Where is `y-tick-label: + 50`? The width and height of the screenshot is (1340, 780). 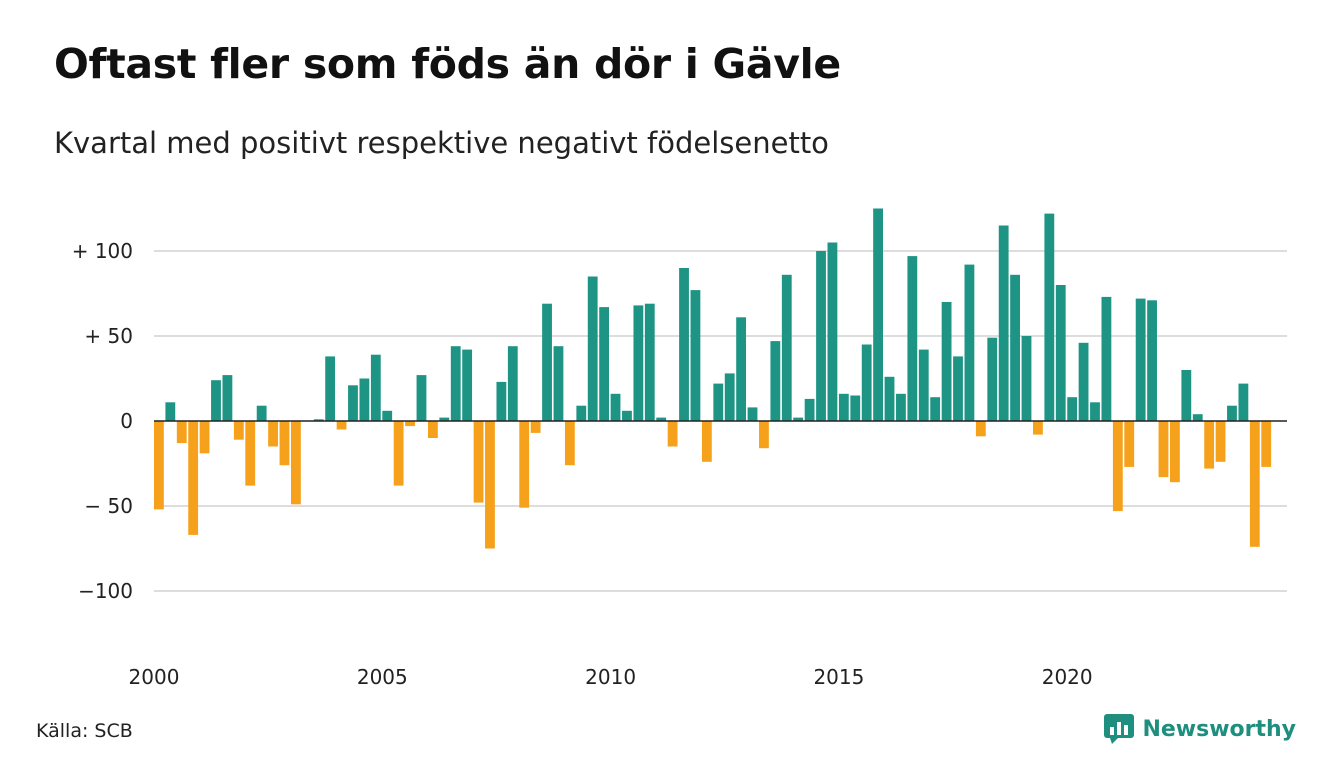
y-tick-label: + 50 is located at coordinates (108, 336).